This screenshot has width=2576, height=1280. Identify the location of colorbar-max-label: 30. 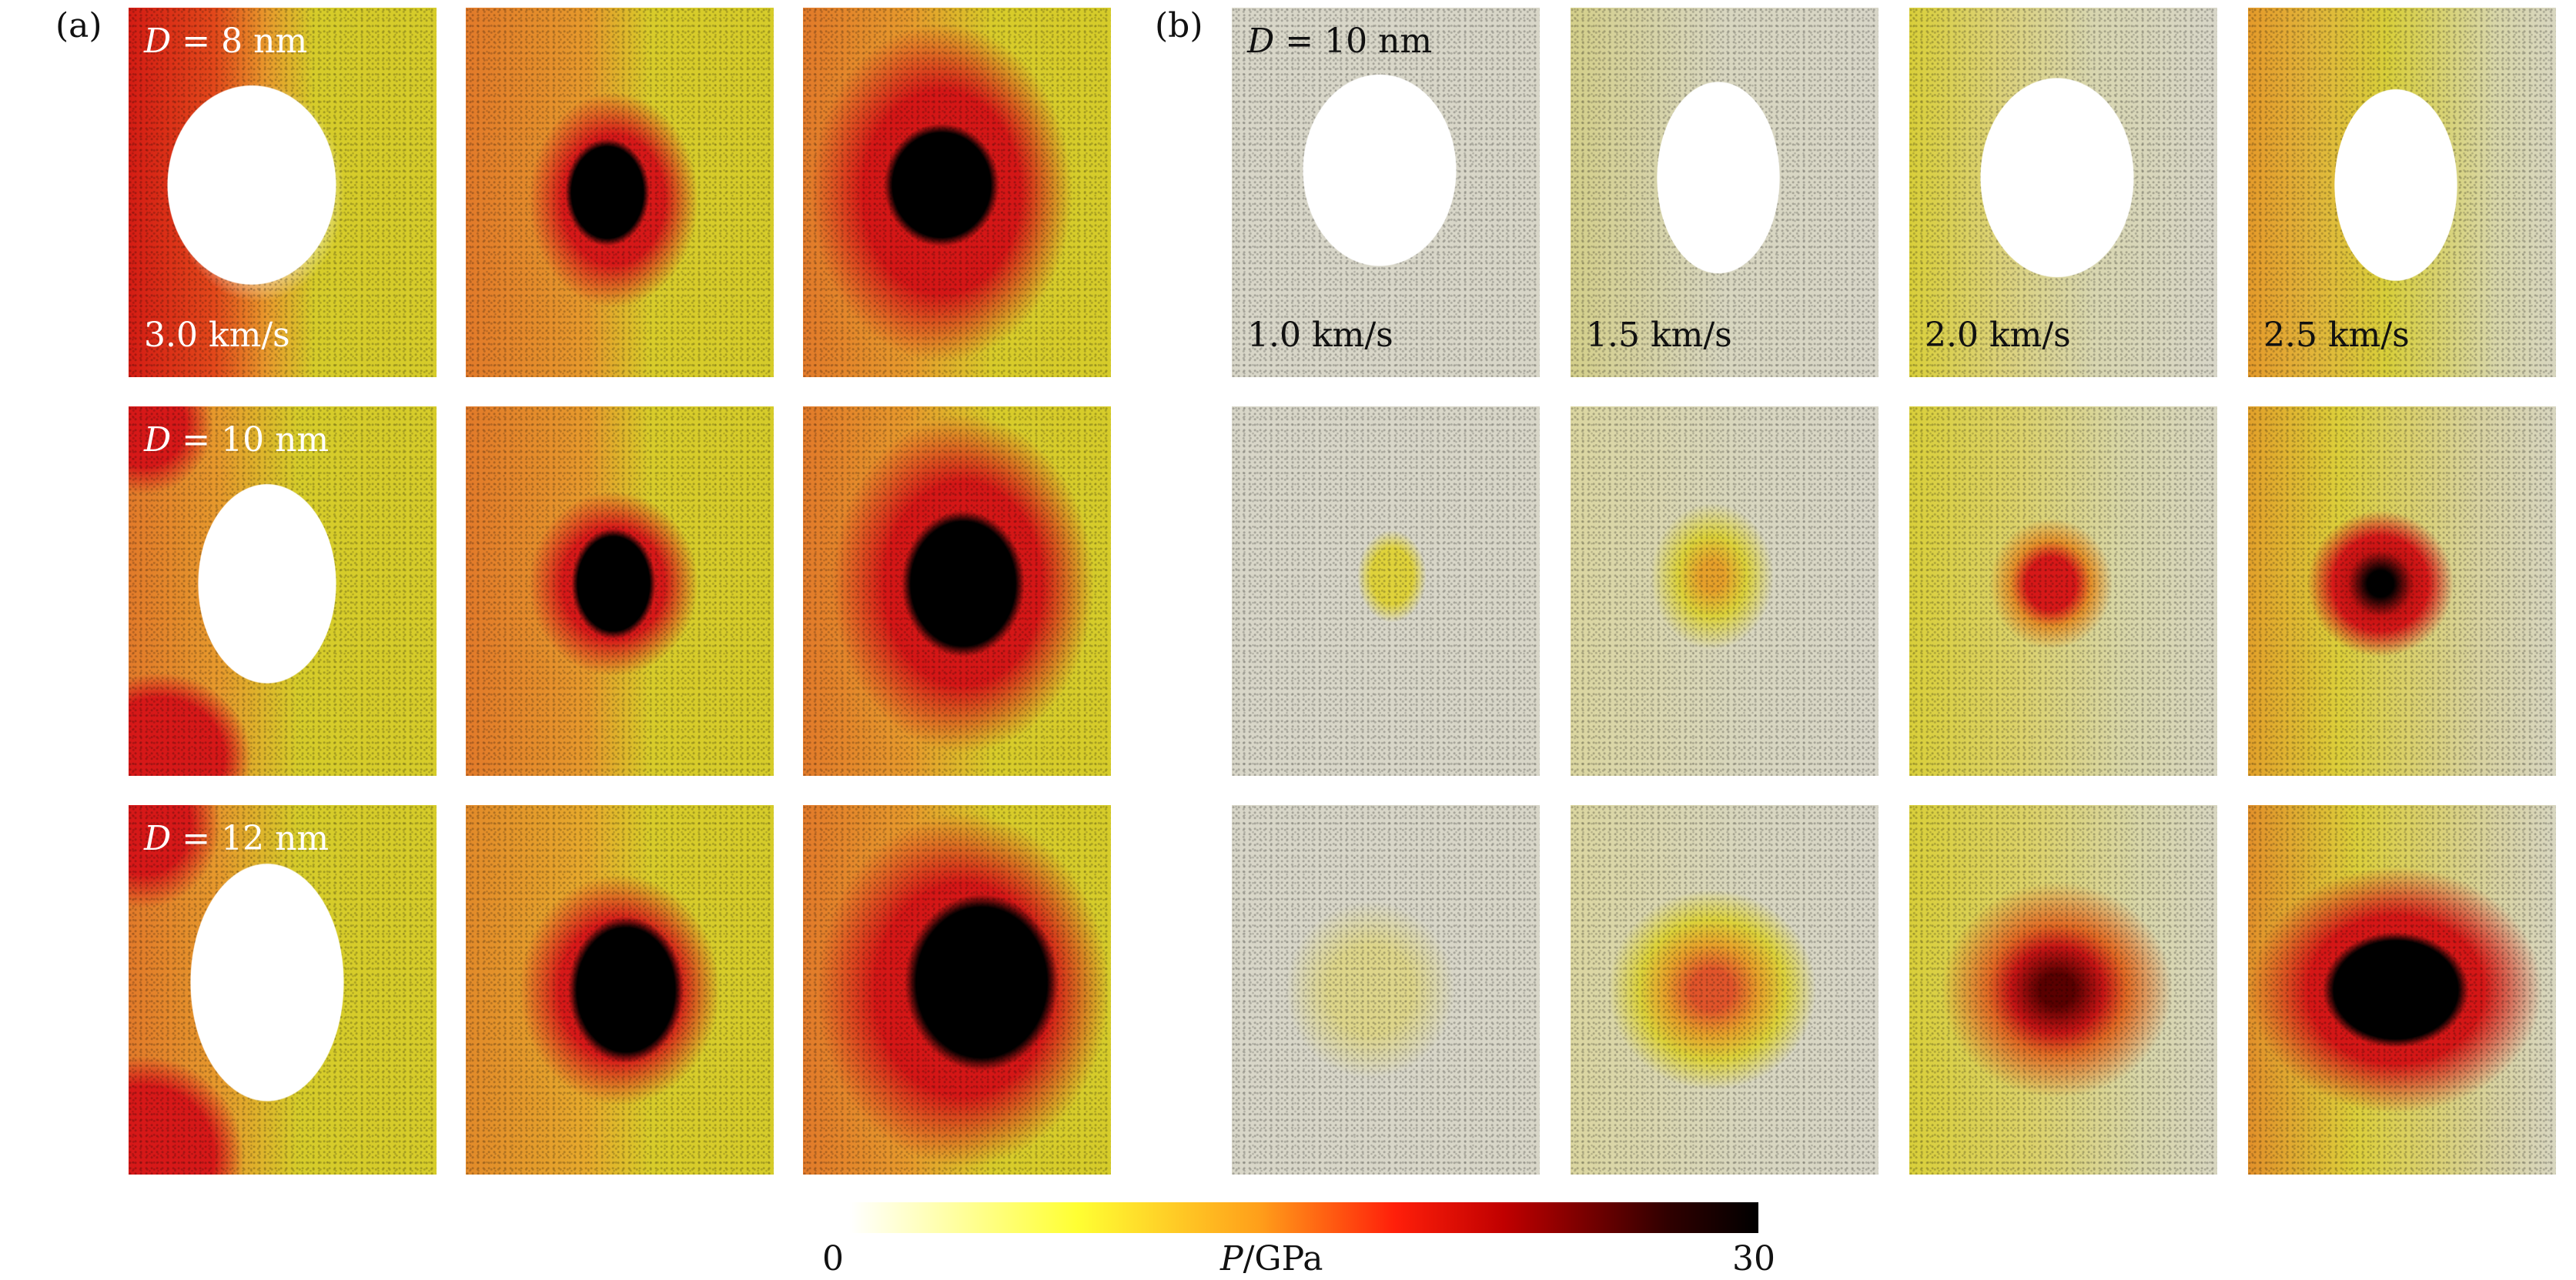
(1753, 1259).